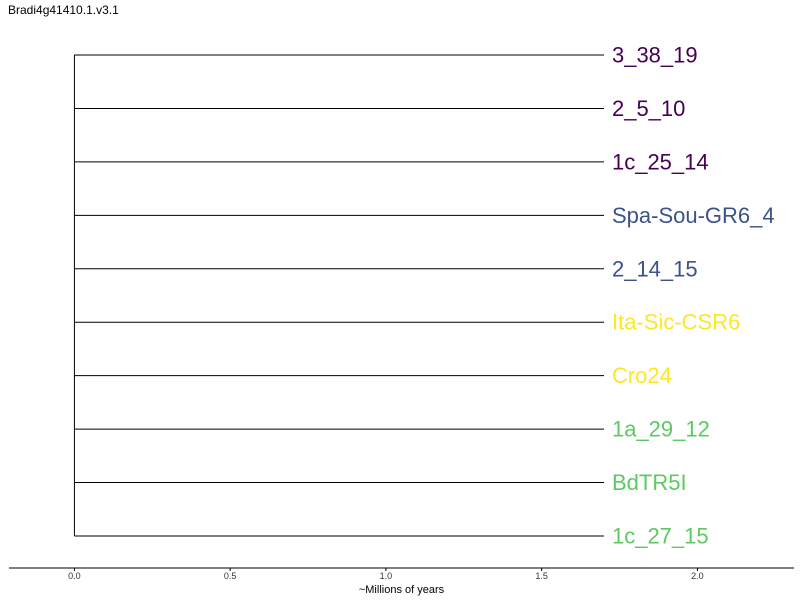 The height and width of the screenshot is (600, 800). Describe the element at coordinates (401, 574) in the screenshot. I see `x-axis: 0.0 0.5 1.0 1.5 2.0` at that location.